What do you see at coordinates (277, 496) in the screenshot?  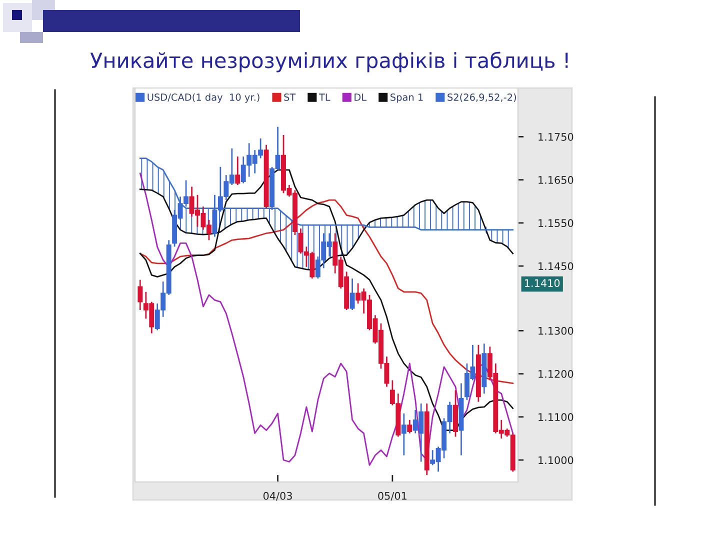 I see `x-tick-label: 04/03` at bounding box center [277, 496].